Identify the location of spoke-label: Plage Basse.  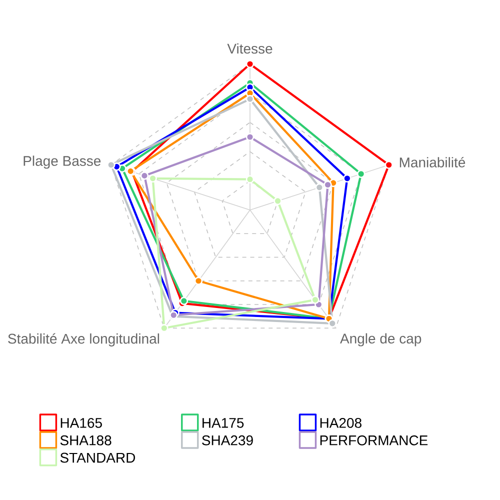
(62, 162).